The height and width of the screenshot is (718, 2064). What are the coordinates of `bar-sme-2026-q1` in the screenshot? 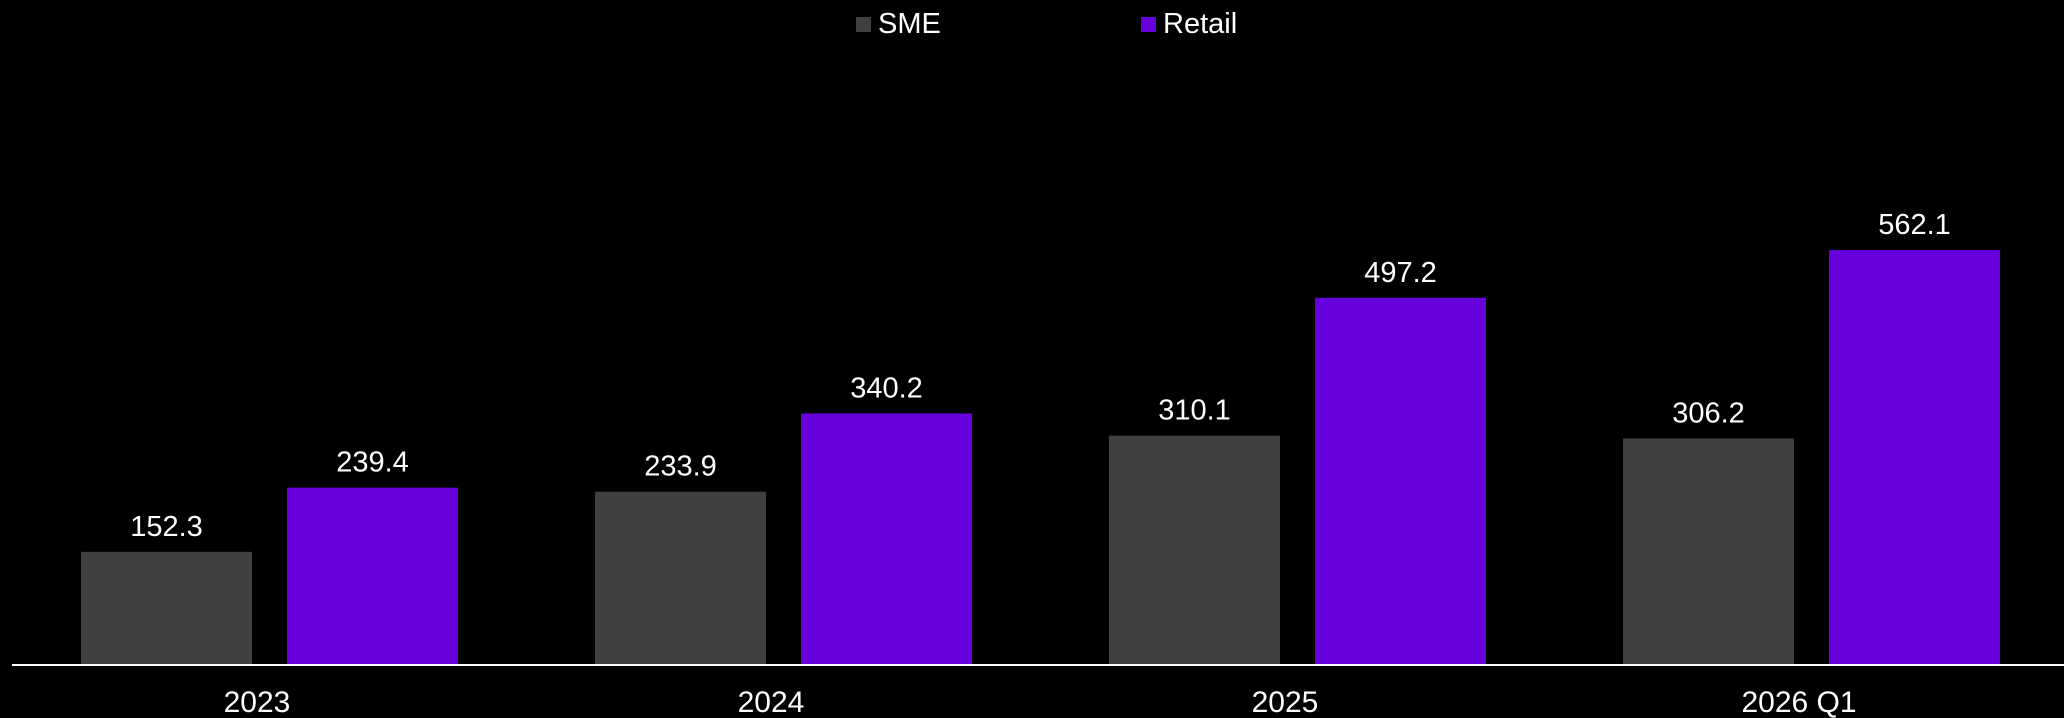 It's located at (1708, 551).